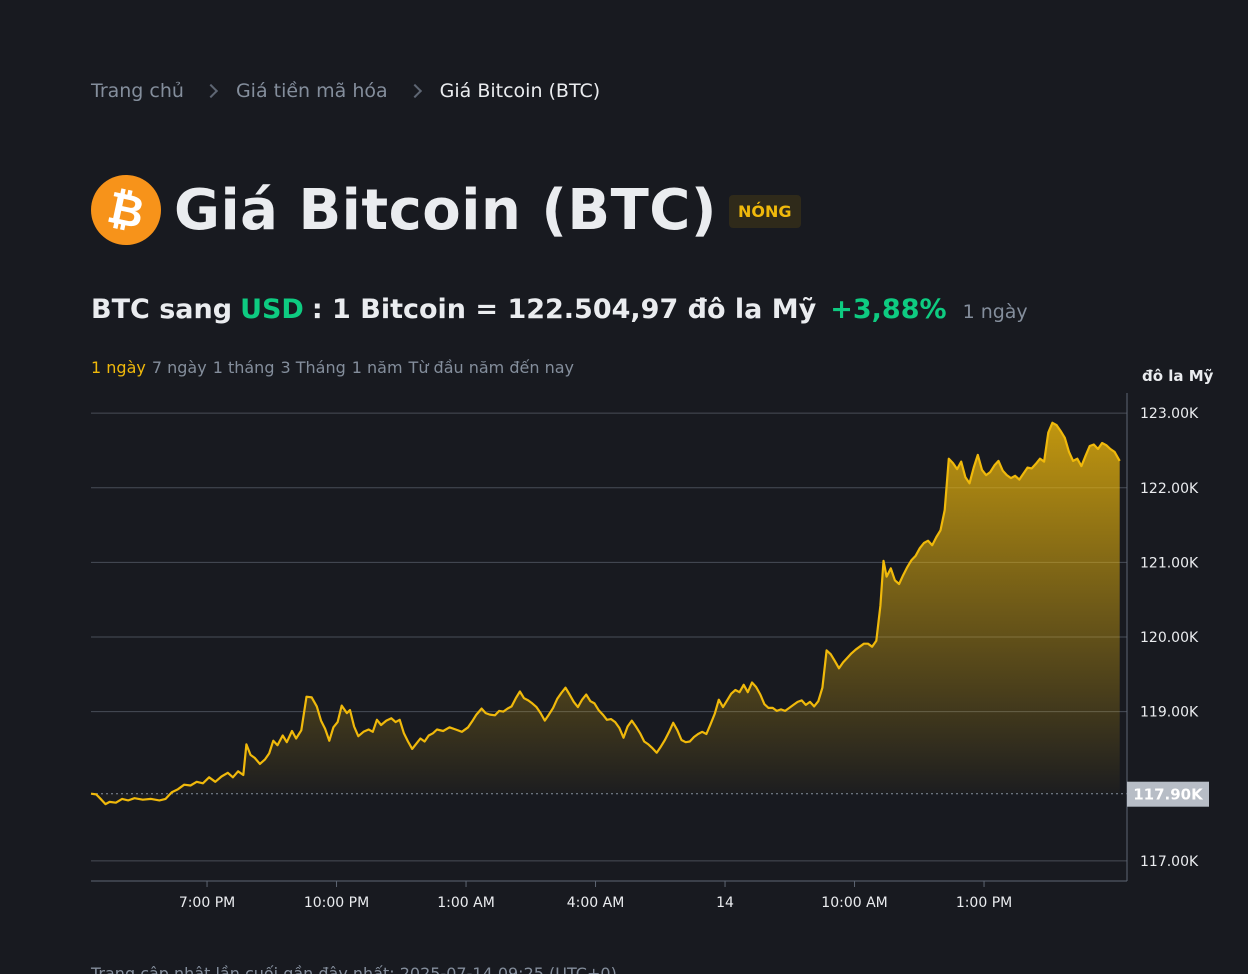 Image resolution: width=1248 pixels, height=974 pixels. I want to click on price-change: +3,88%, so click(888, 309).